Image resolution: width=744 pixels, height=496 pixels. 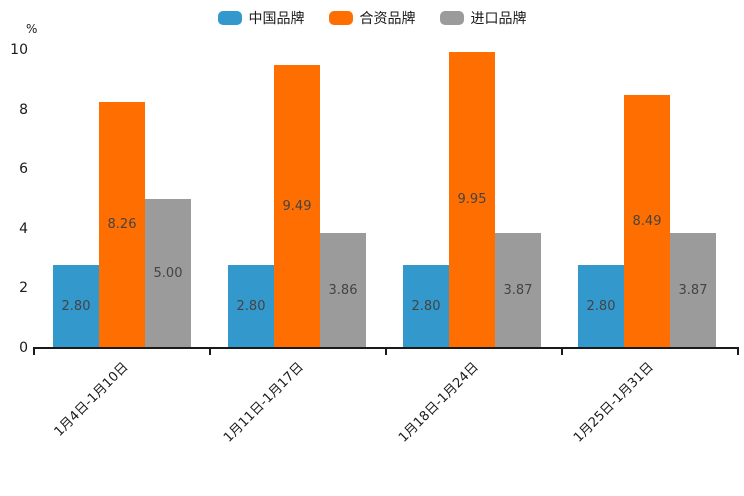 I want to click on bar-进口品牌-1: 5.00, so click(x=168, y=273).